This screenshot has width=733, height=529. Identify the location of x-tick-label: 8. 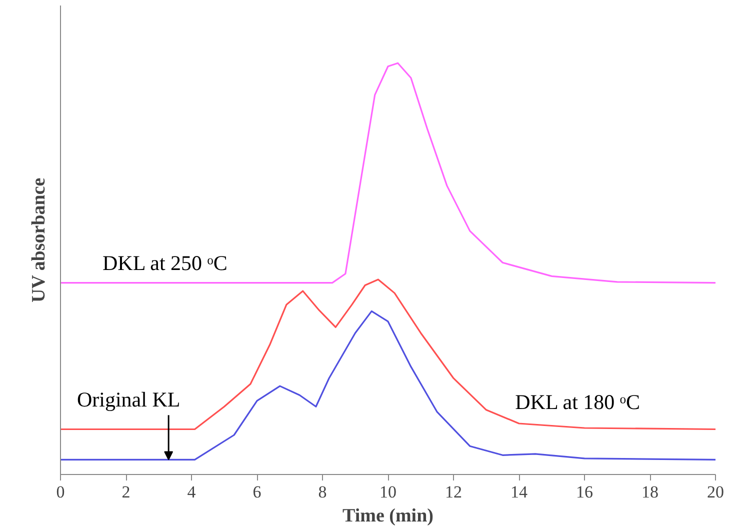
(322, 492).